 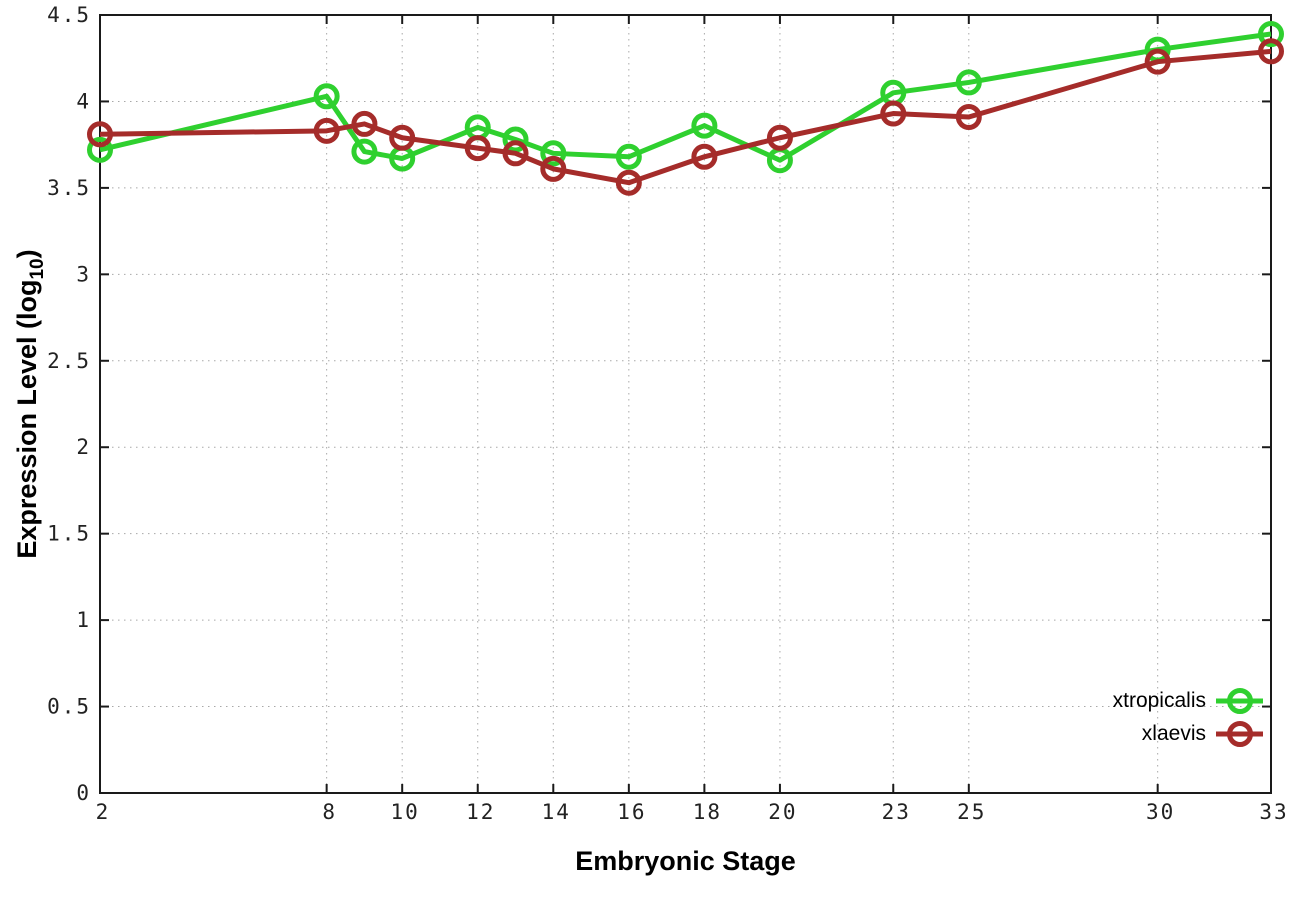 What do you see at coordinates (27, 419) in the screenshot?
I see `y-axis-title-text: Expression Level (log` at bounding box center [27, 419].